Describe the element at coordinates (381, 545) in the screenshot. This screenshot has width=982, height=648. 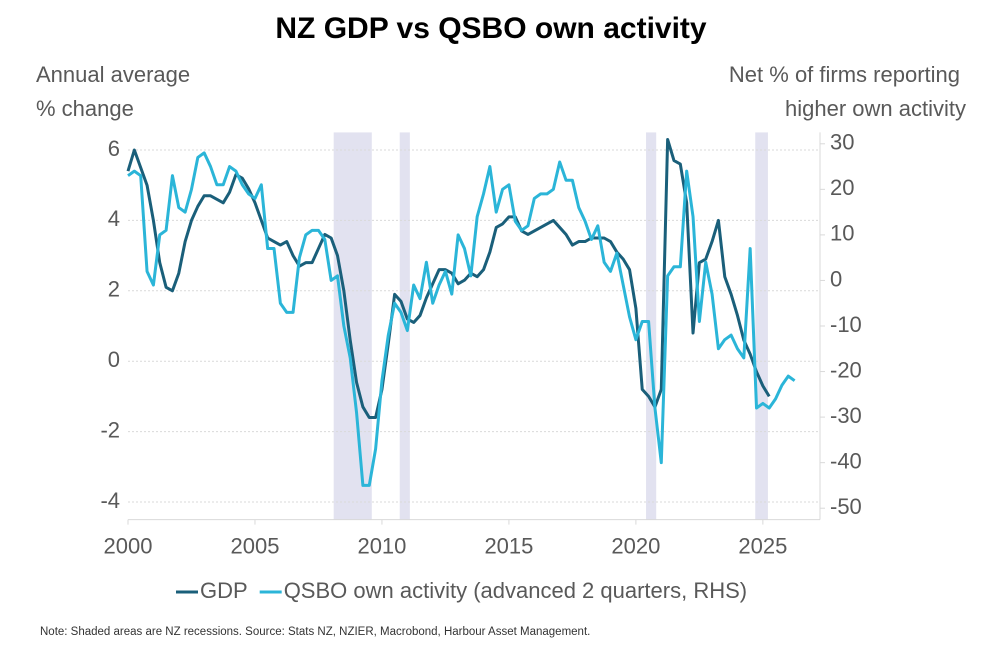
I see `x-tick-label: 2010` at that location.